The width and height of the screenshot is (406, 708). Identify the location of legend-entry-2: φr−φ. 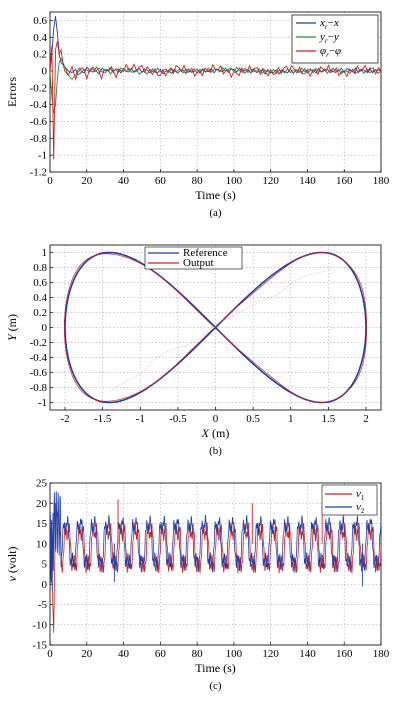
(330, 52).